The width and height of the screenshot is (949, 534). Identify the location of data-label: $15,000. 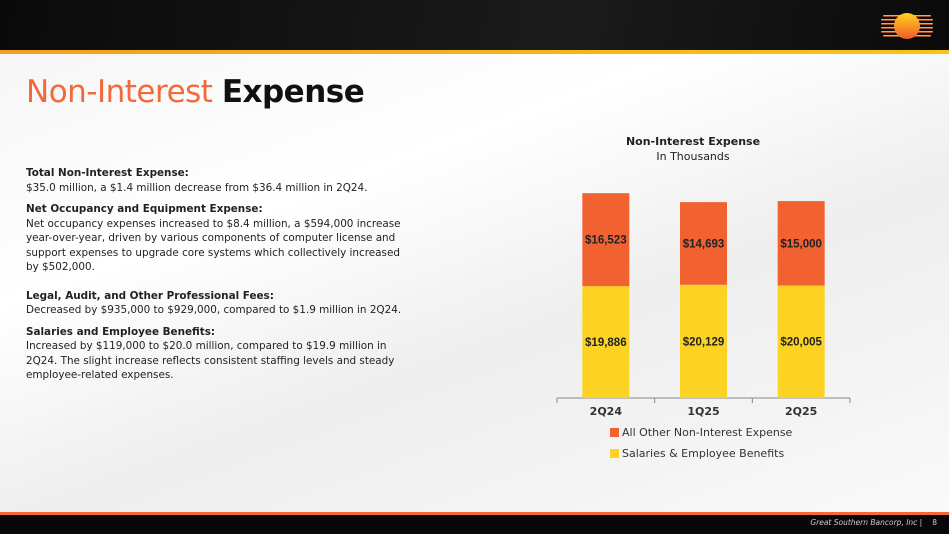
(801, 244).